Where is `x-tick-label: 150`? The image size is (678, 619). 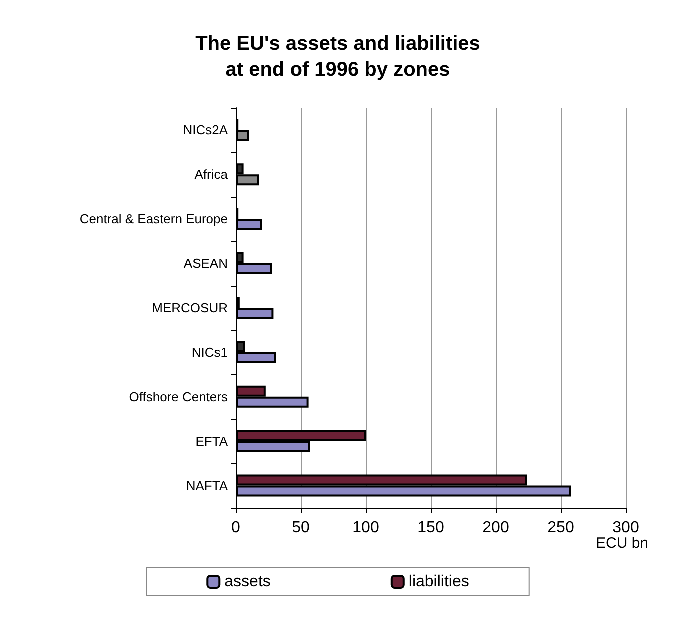 x-tick-label: 150 is located at coordinates (431, 528).